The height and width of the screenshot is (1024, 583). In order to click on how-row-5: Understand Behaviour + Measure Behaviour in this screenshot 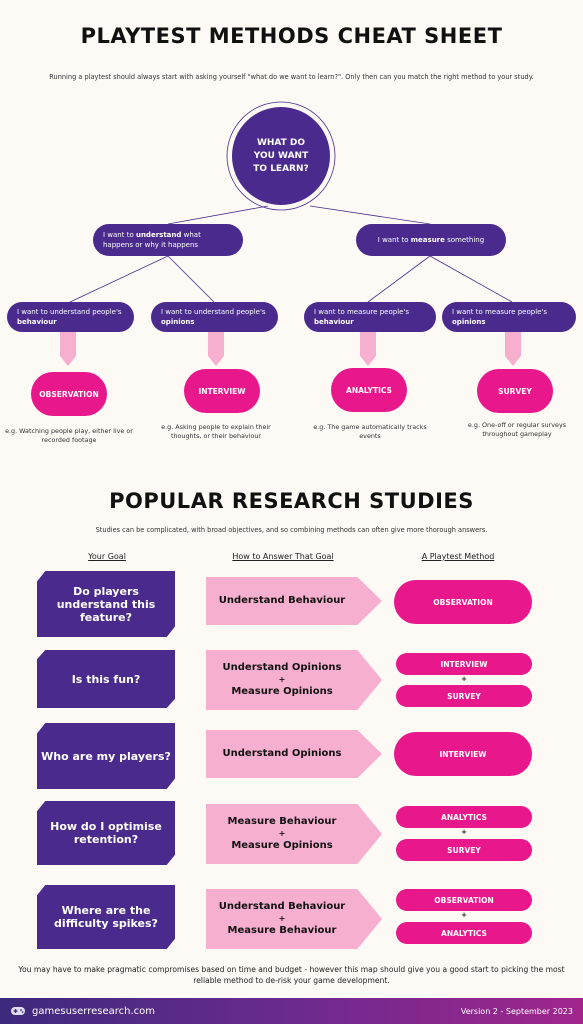, I will do `click(294, 919)`.